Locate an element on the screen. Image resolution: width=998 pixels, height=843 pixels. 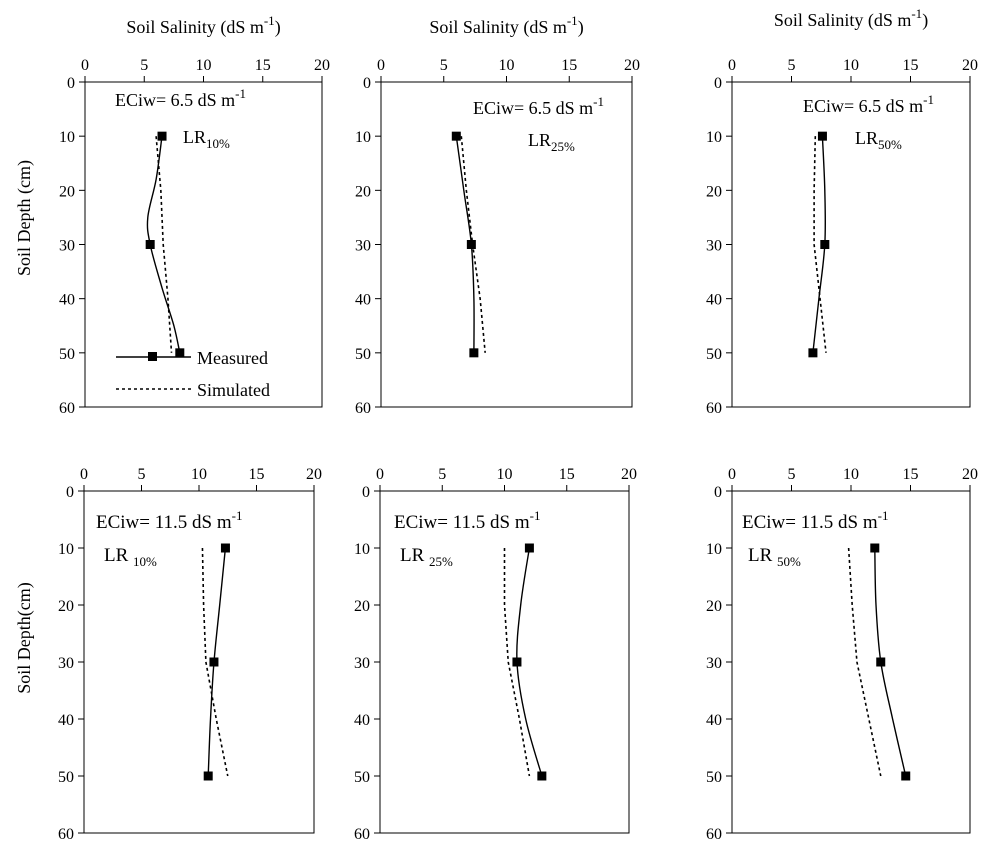
leaching-requirement-label: LR 50% is located at coordinates (774, 557).